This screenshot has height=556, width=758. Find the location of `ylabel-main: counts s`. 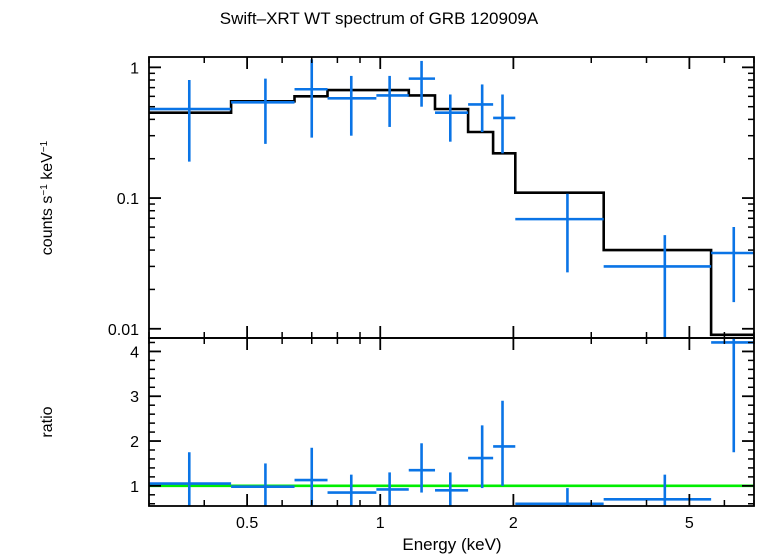

ylabel-main: counts s is located at coordinates (47, 226).